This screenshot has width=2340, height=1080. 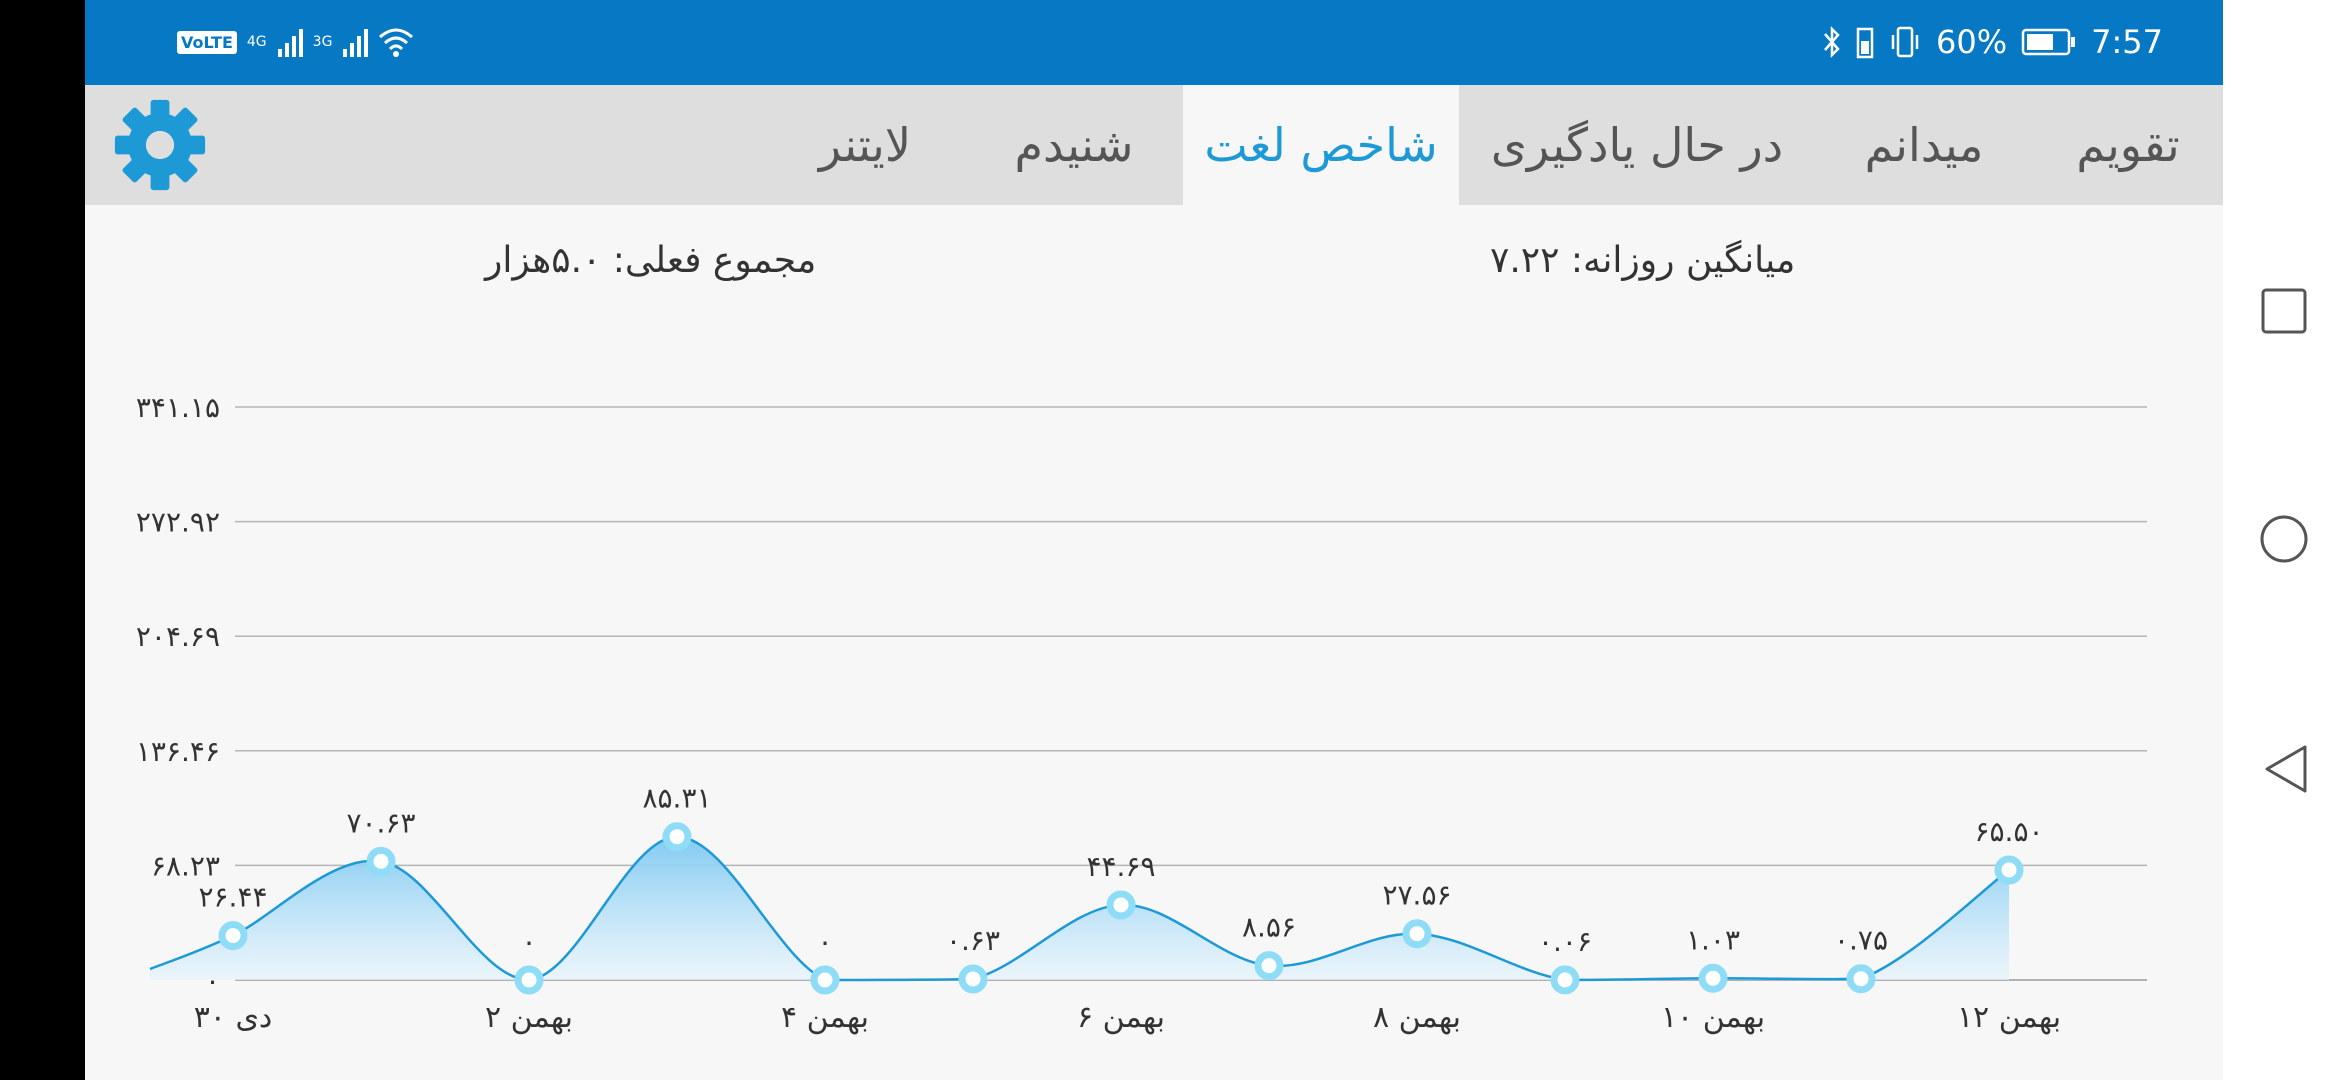 I want to click on tab-learning: در حال یادگیری, so click(x=1637, y=145).